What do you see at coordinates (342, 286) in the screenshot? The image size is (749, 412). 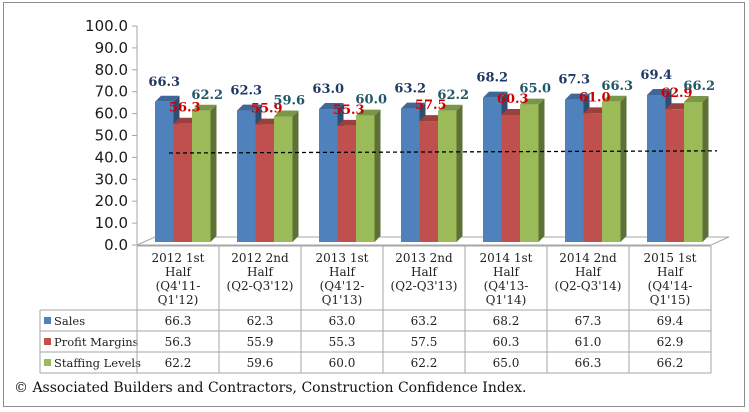 I see `category-label: (Q4'12-` at bounding box center [342, 286].